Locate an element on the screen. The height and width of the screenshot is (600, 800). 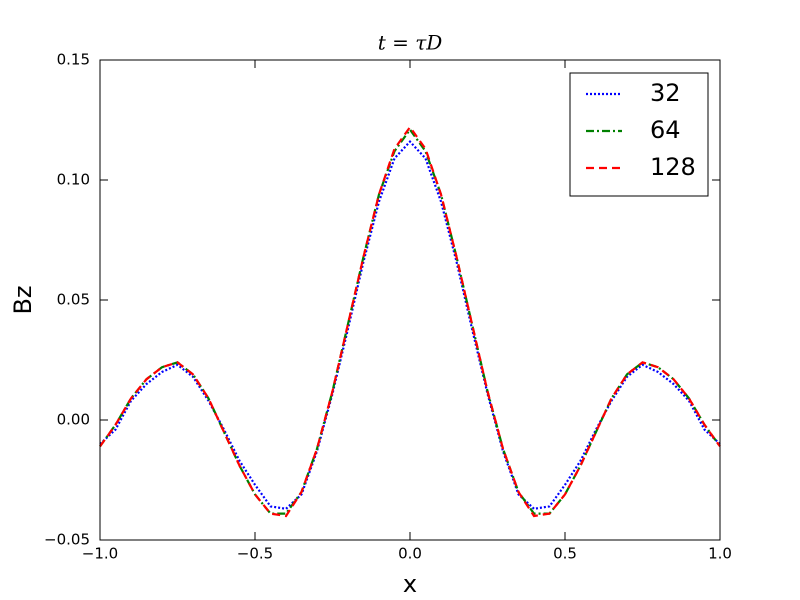
y-tick-label: 0.05 is located at coordinates (73, 300).